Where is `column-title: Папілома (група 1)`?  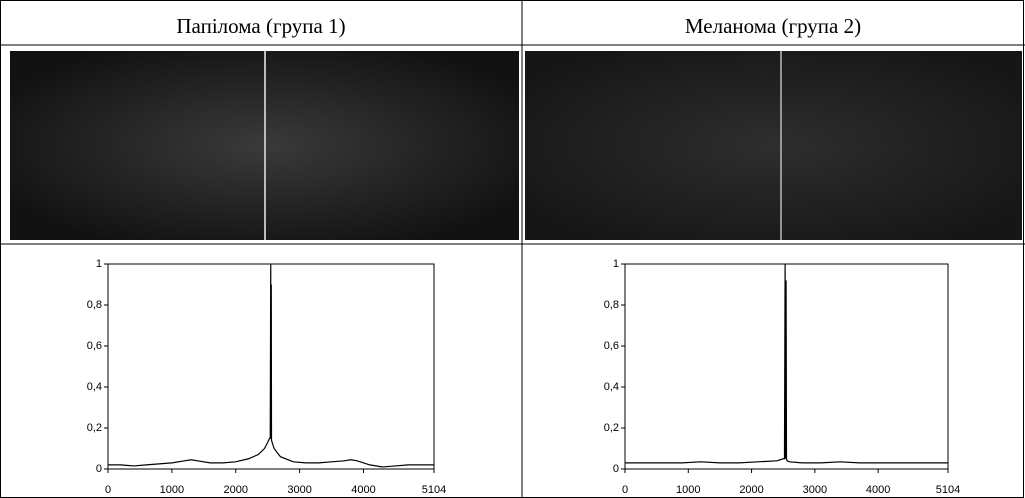
column-title: Папілома (група 1) is located at coordinates (260, 26).